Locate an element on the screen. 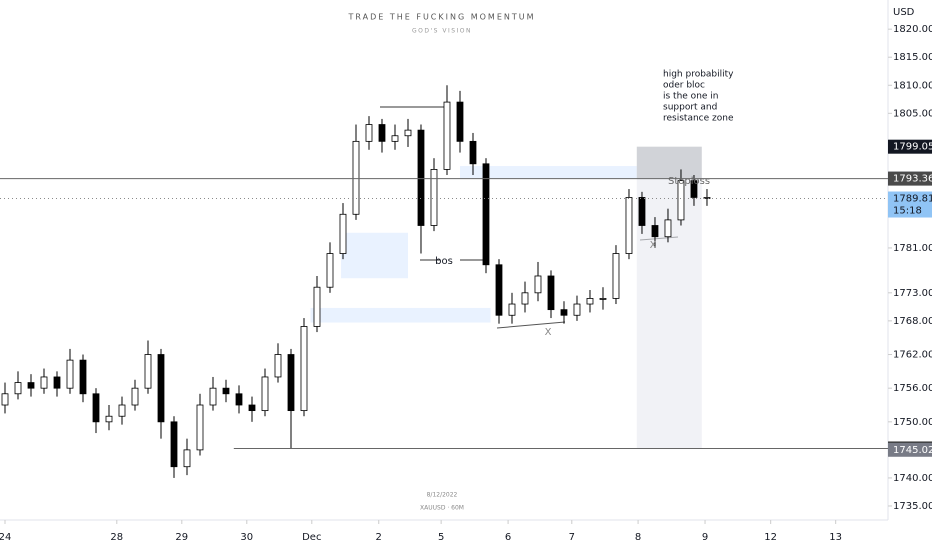  title: TRADE THE FUCKING MOMENTUM is located at coordinates (441, 17).